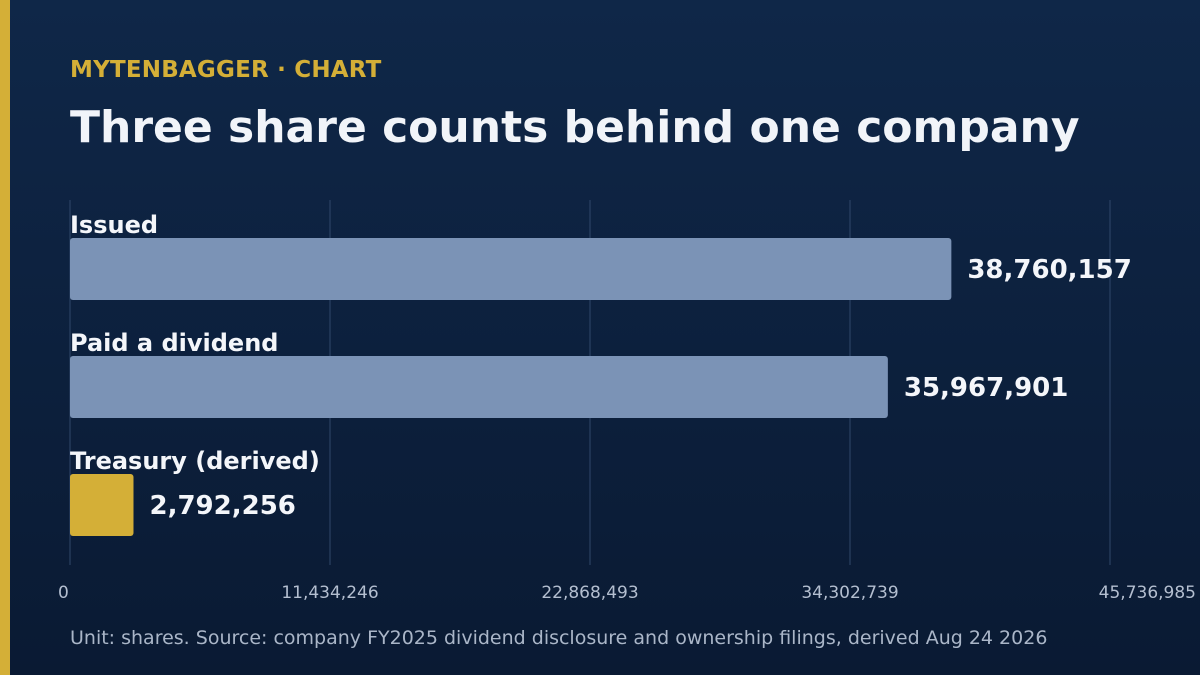 The width and height of the screenshot is (1200, 675). I want to click on x-tick-label: 22,868,493, so click(589, 593).